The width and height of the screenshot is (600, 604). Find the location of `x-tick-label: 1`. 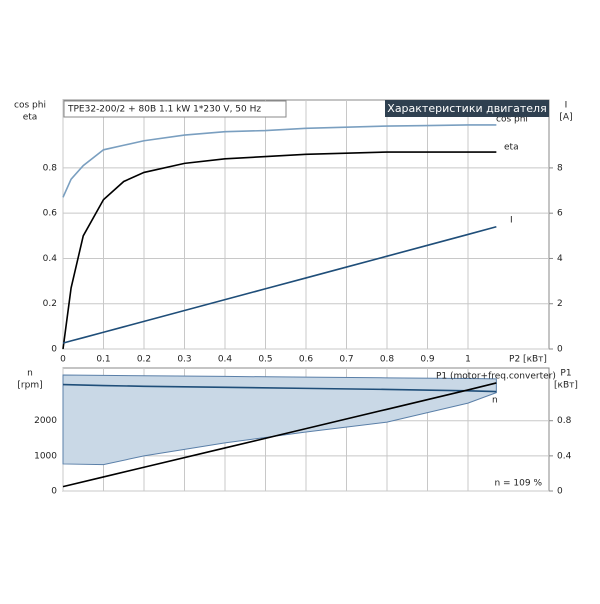

x-tick-label: 1 is located at coordinates (468, 360).